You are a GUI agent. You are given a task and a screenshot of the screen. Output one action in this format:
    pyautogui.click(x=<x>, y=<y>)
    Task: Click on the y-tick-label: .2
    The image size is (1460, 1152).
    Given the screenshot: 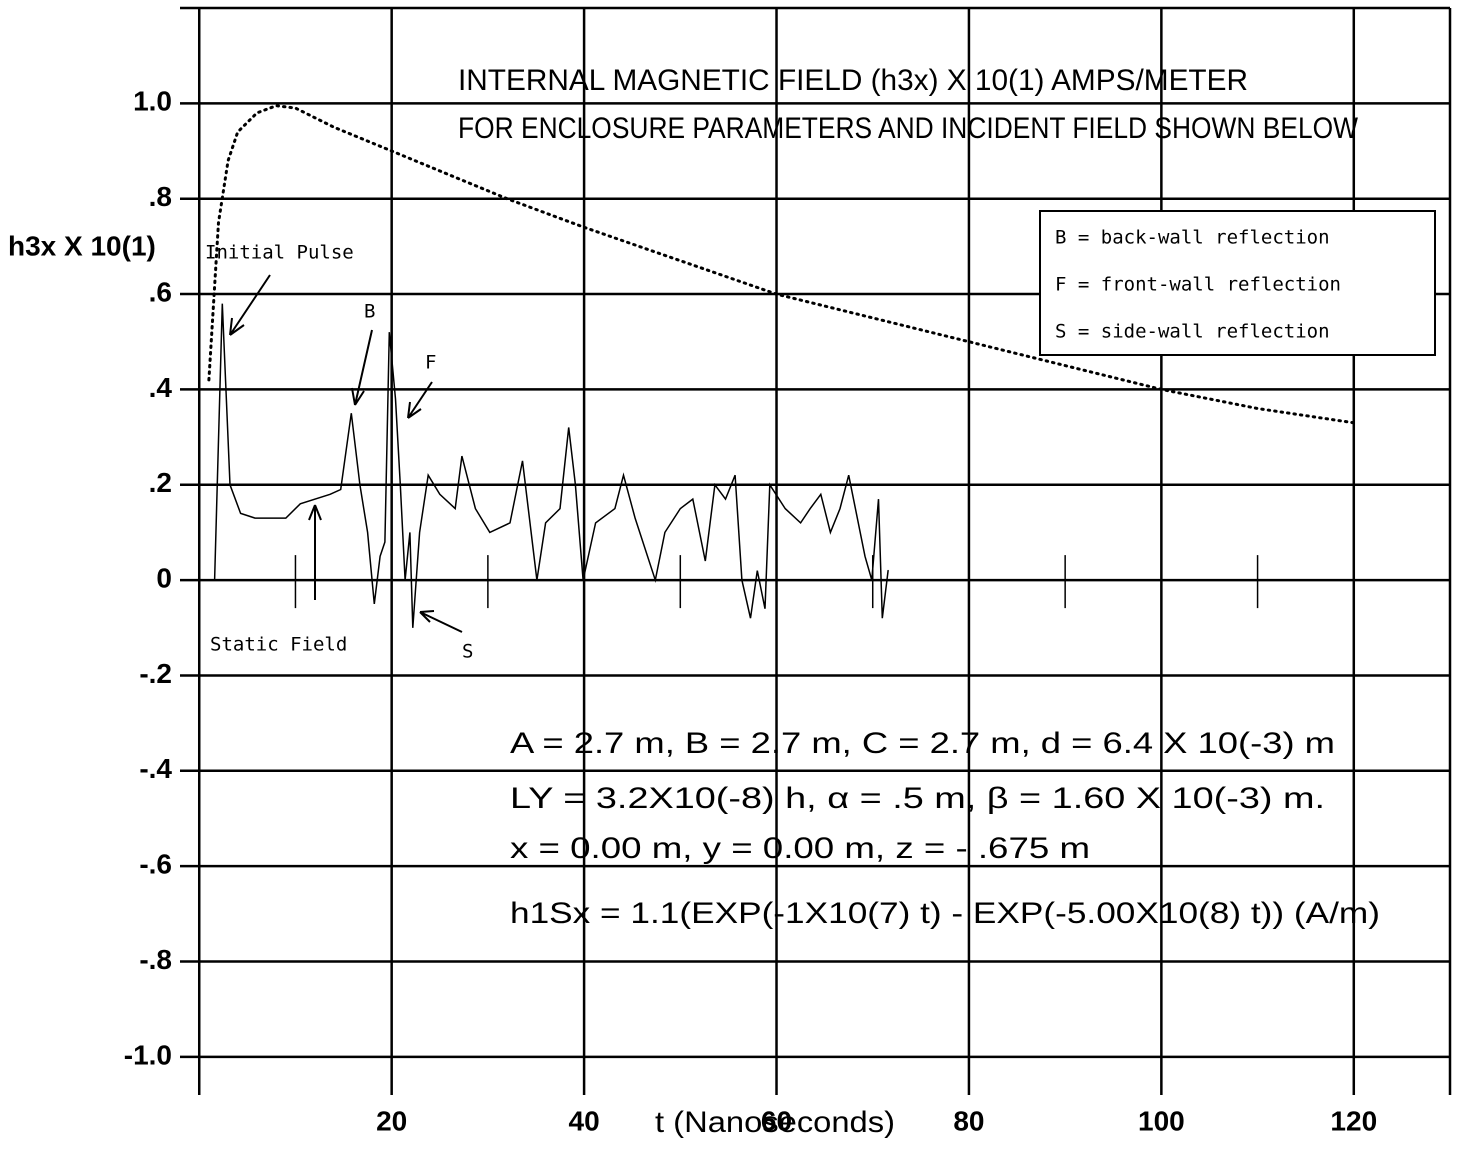 What is the action you would take?
    pyautogui.click(x=160, y=482)
    